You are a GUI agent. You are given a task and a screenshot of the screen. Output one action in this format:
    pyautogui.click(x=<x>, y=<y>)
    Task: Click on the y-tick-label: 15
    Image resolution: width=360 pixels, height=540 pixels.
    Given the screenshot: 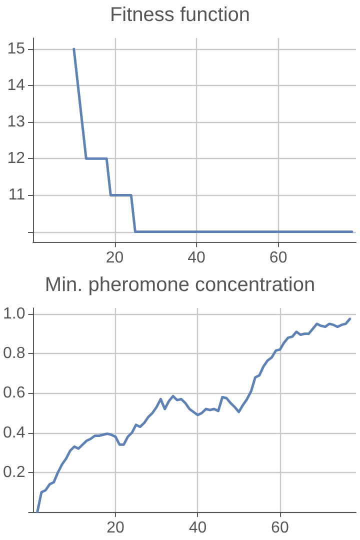 What is the action you would take?
    pyautogui.click(x=16, y=49)
    